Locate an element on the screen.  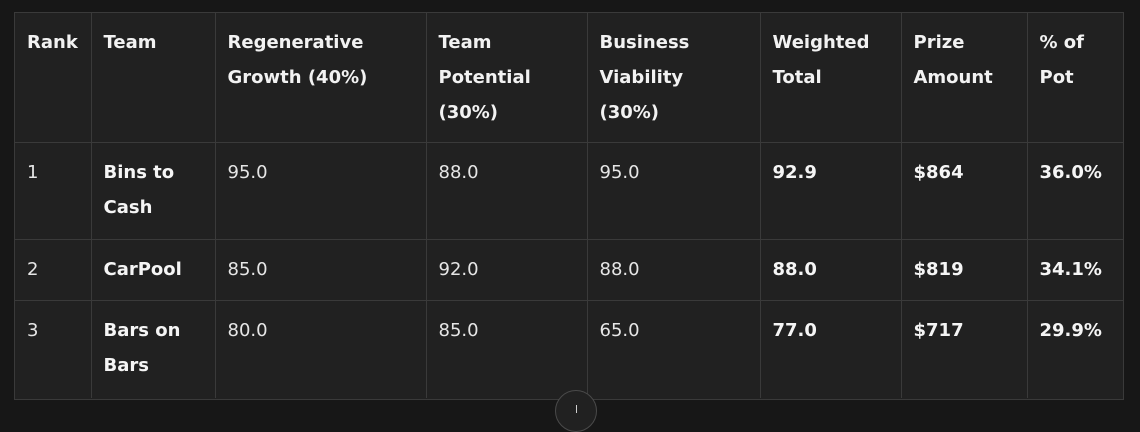
header-regenerative-growth: Regenerative Growth (40%) is located at coordinates (321, 78).